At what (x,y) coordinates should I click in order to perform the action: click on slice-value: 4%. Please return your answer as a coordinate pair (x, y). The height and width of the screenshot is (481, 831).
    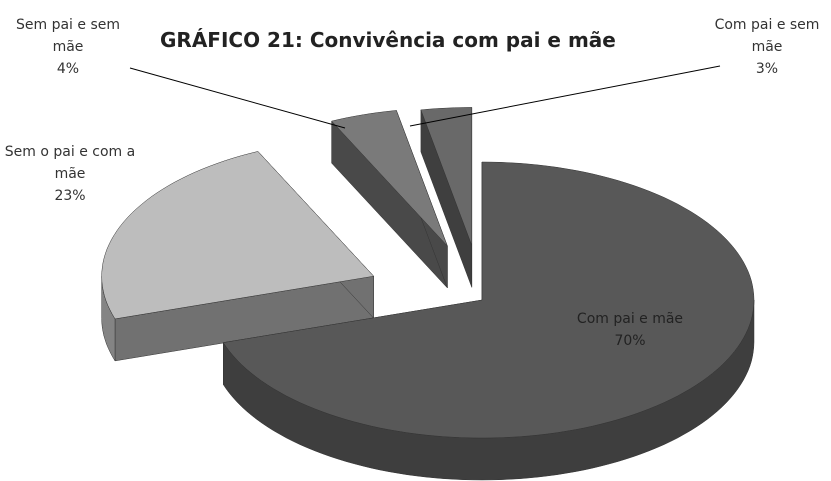
    Looking at the image, I should click on (68, 69).